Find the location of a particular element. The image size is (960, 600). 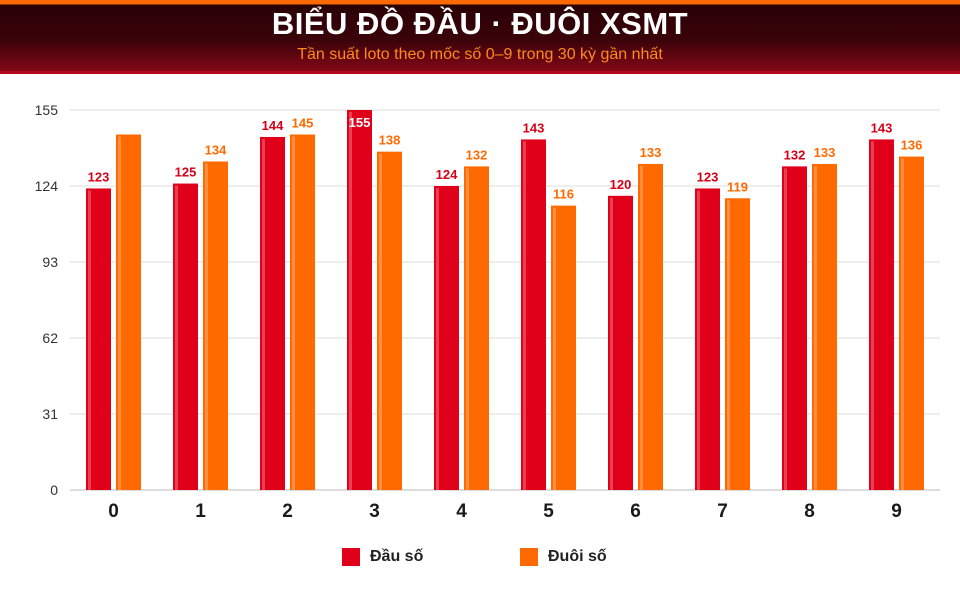

x-tick-label: 2 is located at coordinates (287, 511).